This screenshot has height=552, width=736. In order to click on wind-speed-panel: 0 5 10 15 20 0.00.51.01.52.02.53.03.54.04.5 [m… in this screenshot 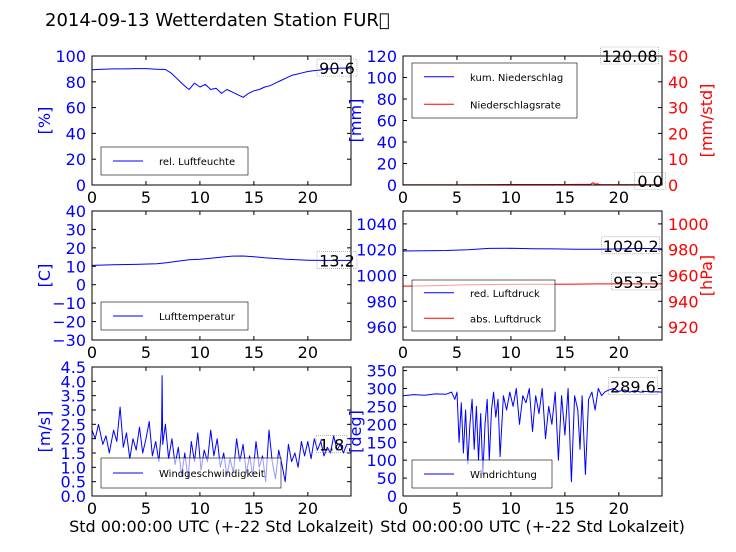, I will do `click(204, 447)`.